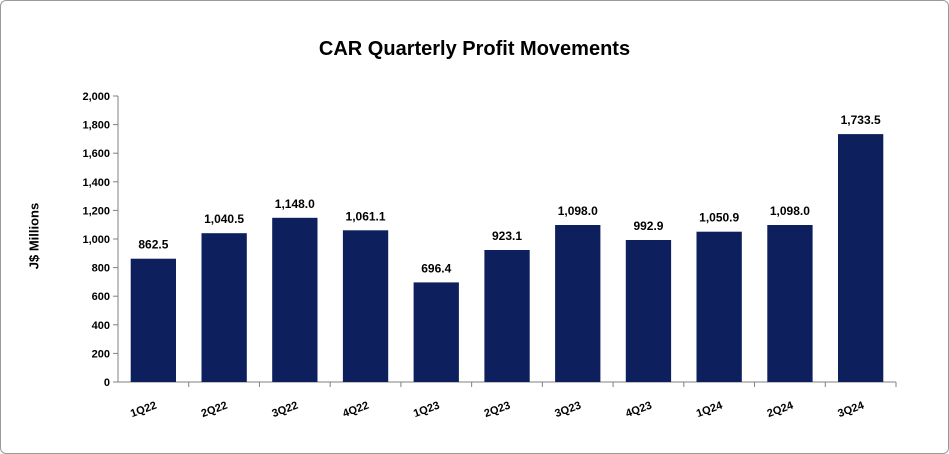  Describe the element at coordinates (719, 218) in the screenshot. I see `data-label: 1,050.9` at that location.